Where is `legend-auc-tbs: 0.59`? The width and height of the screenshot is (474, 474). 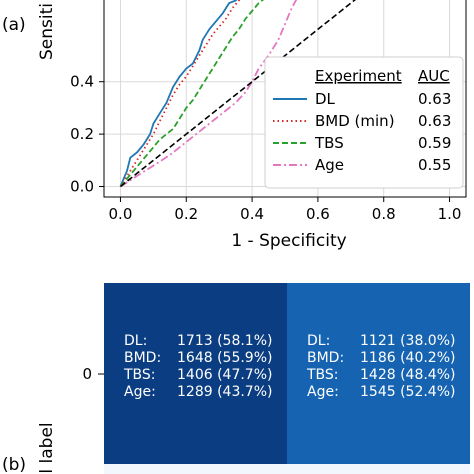 legend-auc-tbs: 0.59 is located at coordinates (434, 143).